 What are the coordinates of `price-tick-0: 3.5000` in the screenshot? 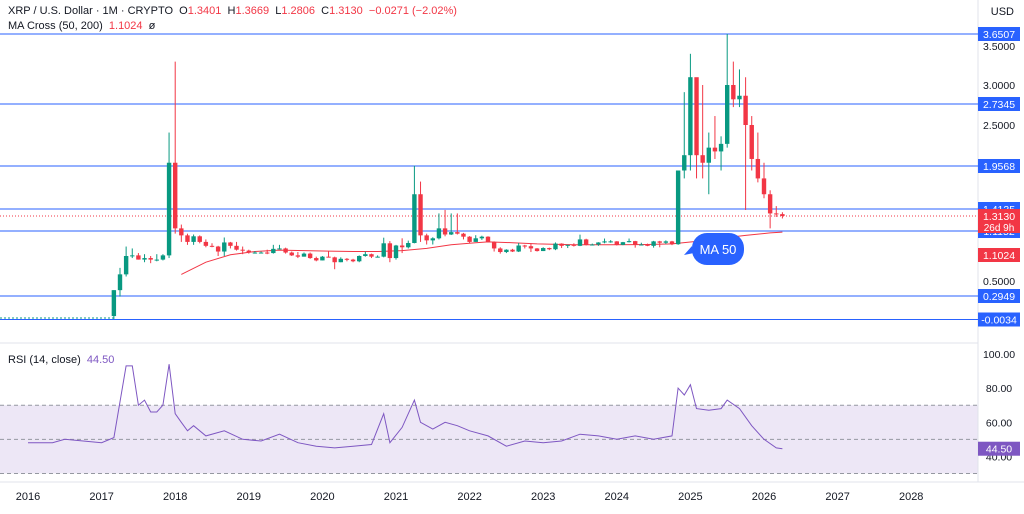 It's located at (999, 47).